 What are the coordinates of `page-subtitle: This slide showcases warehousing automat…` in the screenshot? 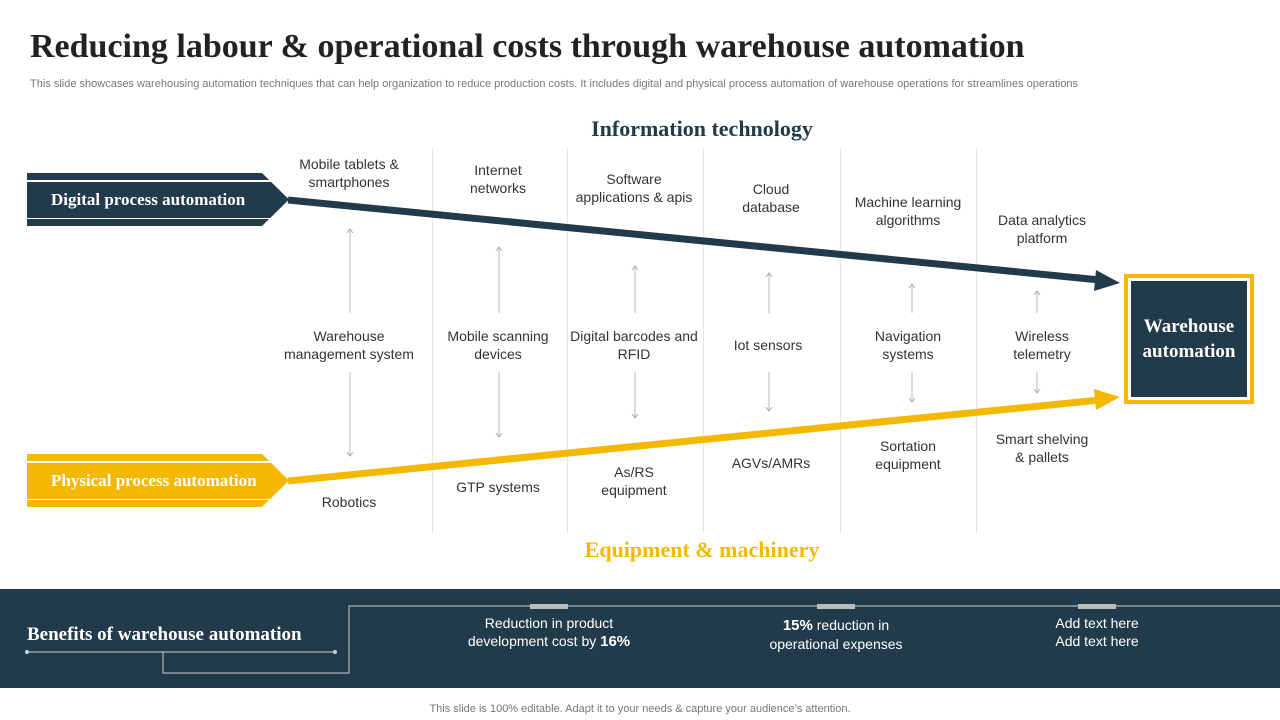 It's located at (554, 84).